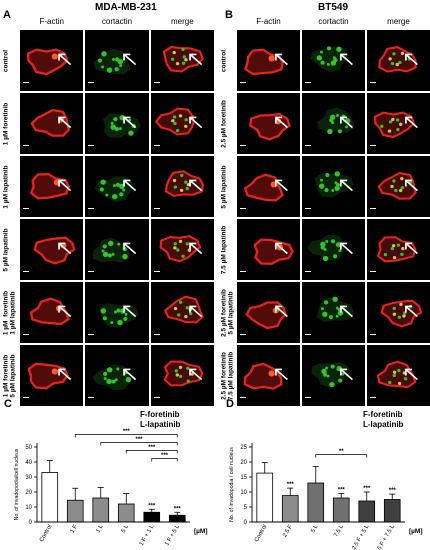 The width and height of the screenshot is (430, 550). Describe the element at coordinates (398, 21) in the screenshot. I see `column-header: merge` at that location.